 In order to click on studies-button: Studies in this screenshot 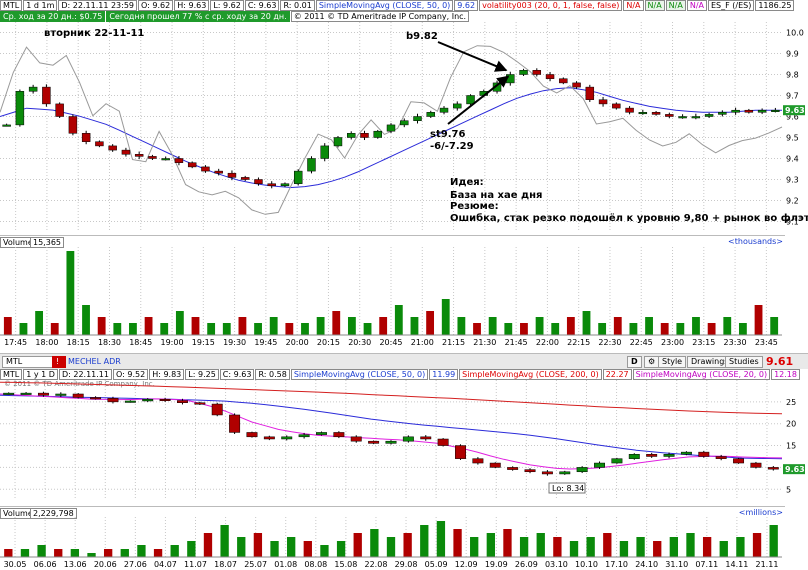, I will do `click(744, 362)`.